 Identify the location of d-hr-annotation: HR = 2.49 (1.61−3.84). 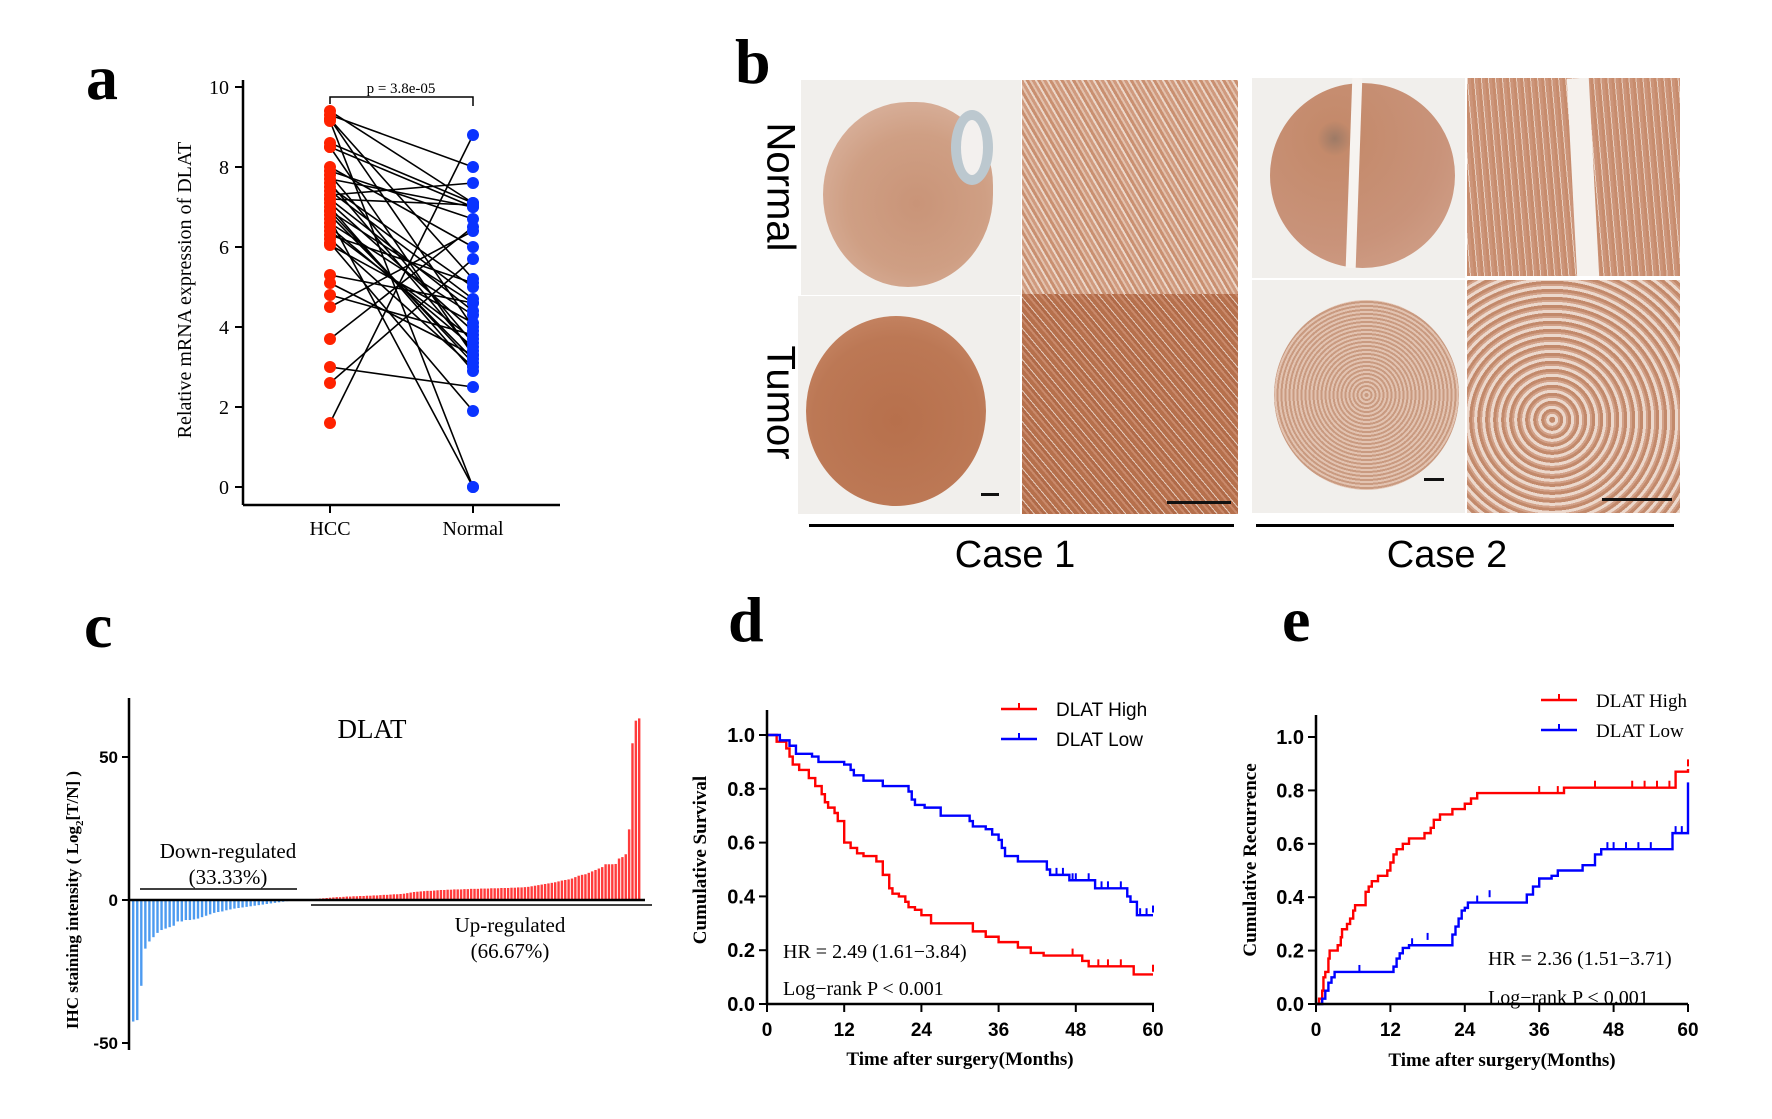
(875, 952).